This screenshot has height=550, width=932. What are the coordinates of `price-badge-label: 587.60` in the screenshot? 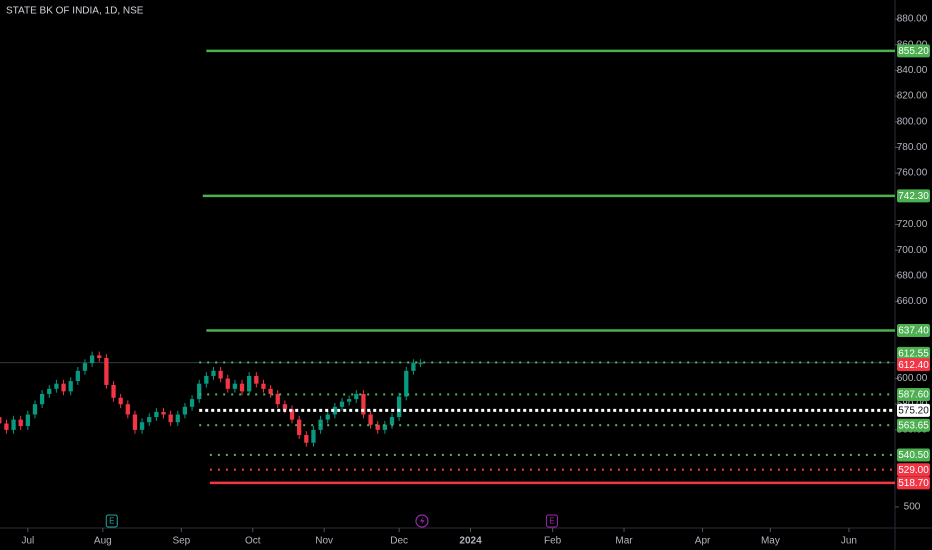 It's located at (913, 395).